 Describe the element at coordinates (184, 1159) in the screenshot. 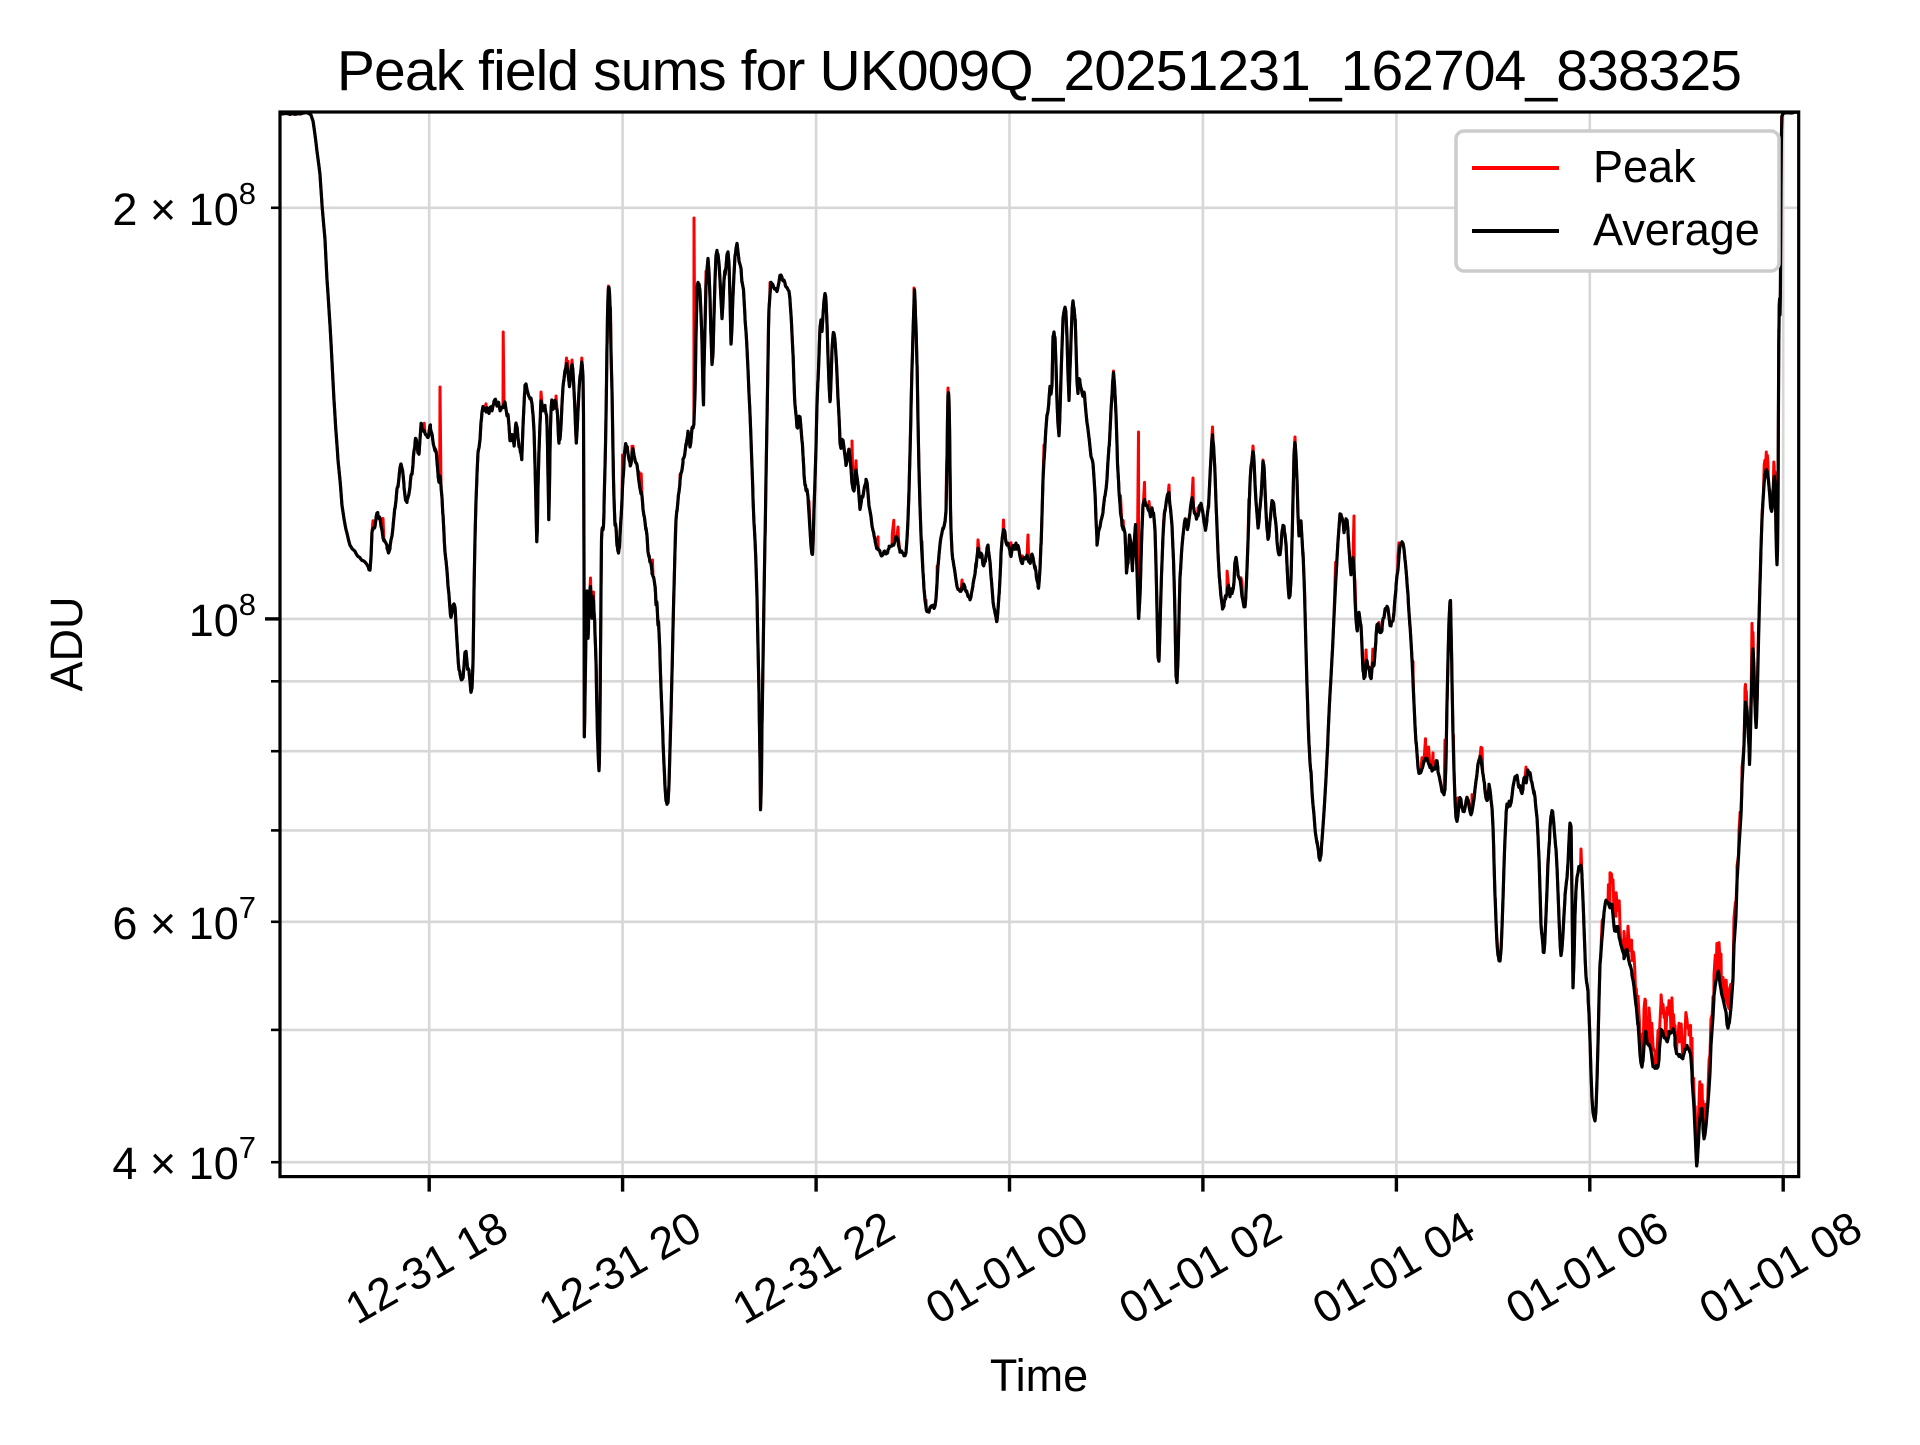

I see `svg-text: 4 × 10⁷` at that location.